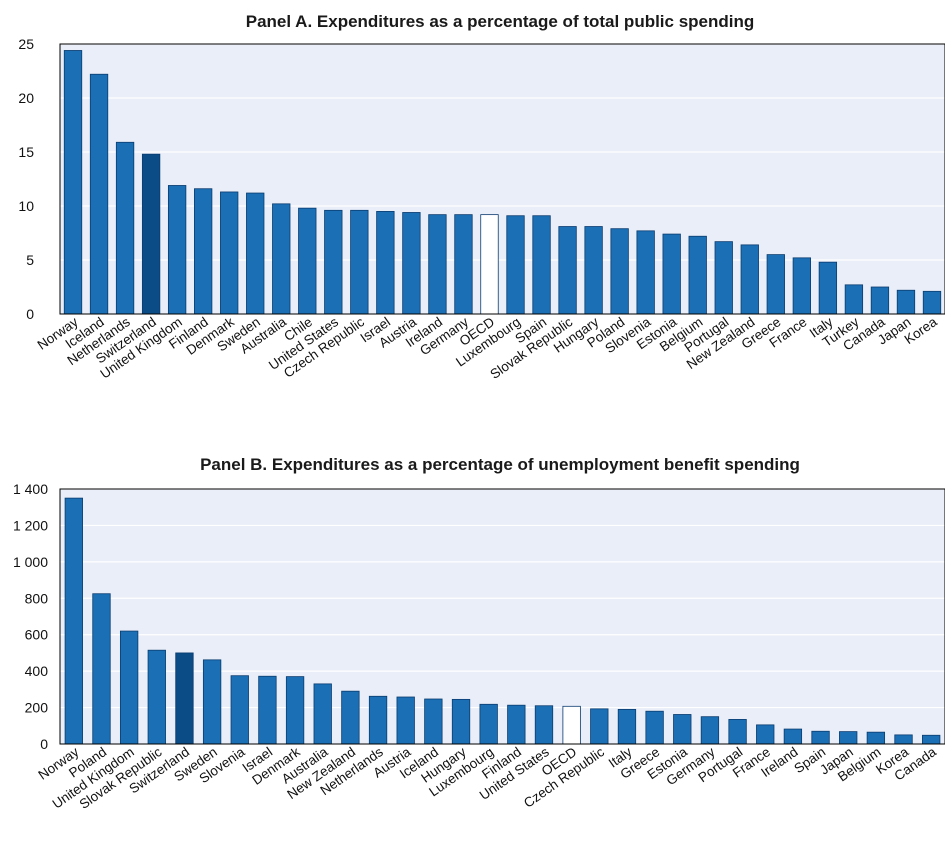 This screenshot has width=945, height=841. Describe the element at coordinates (151, 234) in the screenshot. I see `panel-a-bar-switzerland` at that location.